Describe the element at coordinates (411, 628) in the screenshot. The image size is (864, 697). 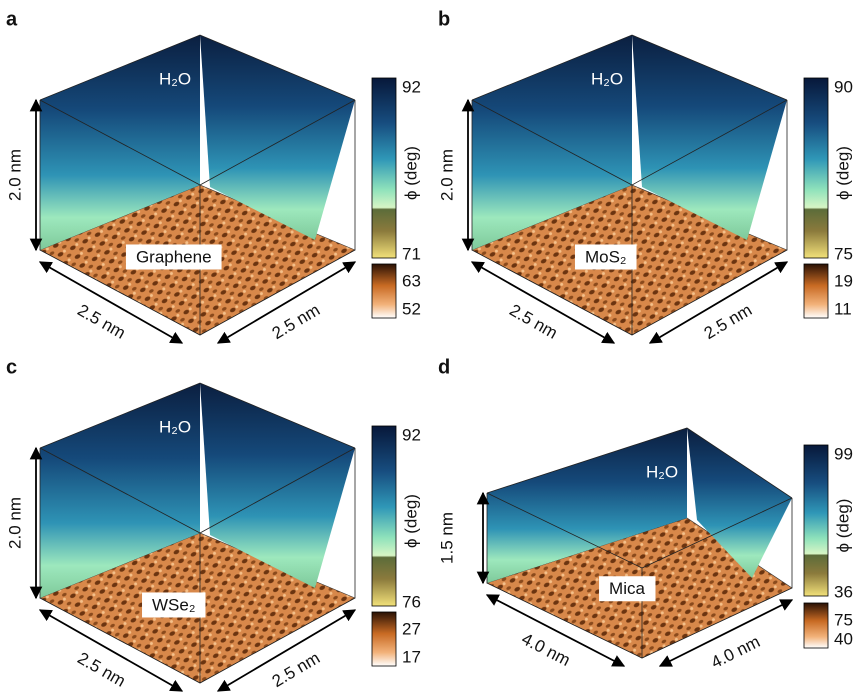
I see `colorbar-tick-label: 27` at that location.